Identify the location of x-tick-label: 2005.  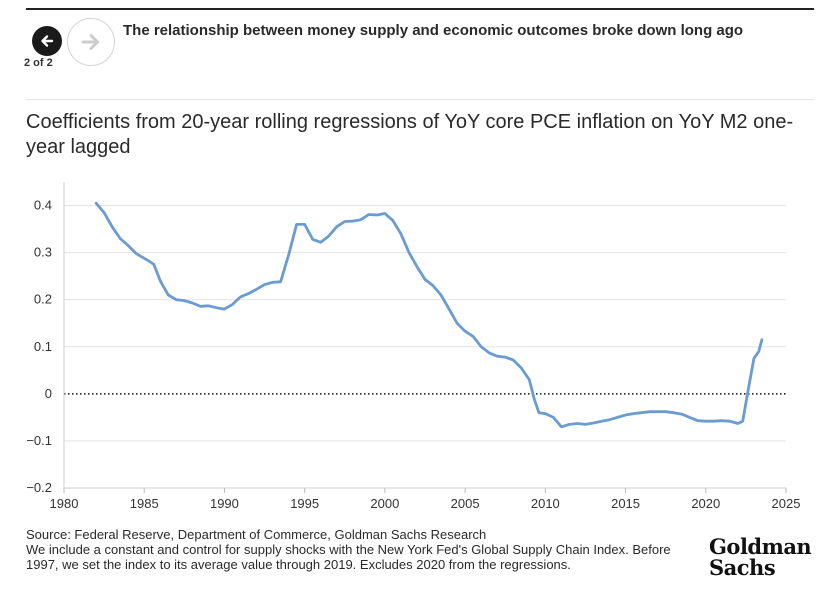
(465, 503).